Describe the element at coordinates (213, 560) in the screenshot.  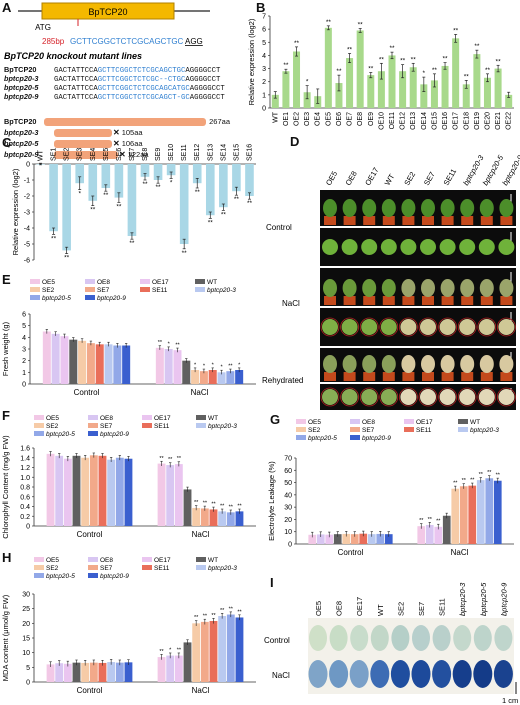
I see `legend-label: WT` at that location.